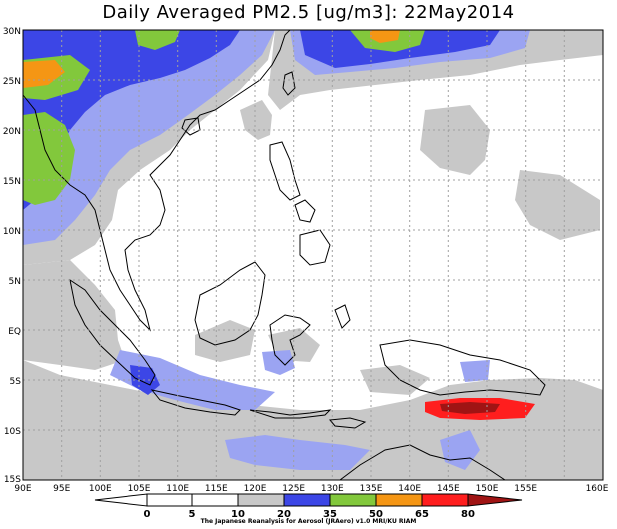 This screenshot has width=617, height=529. Describe the element at coordinates (422, 514) in the screenshot. I see `colorbar-label-65: 65` at that location.